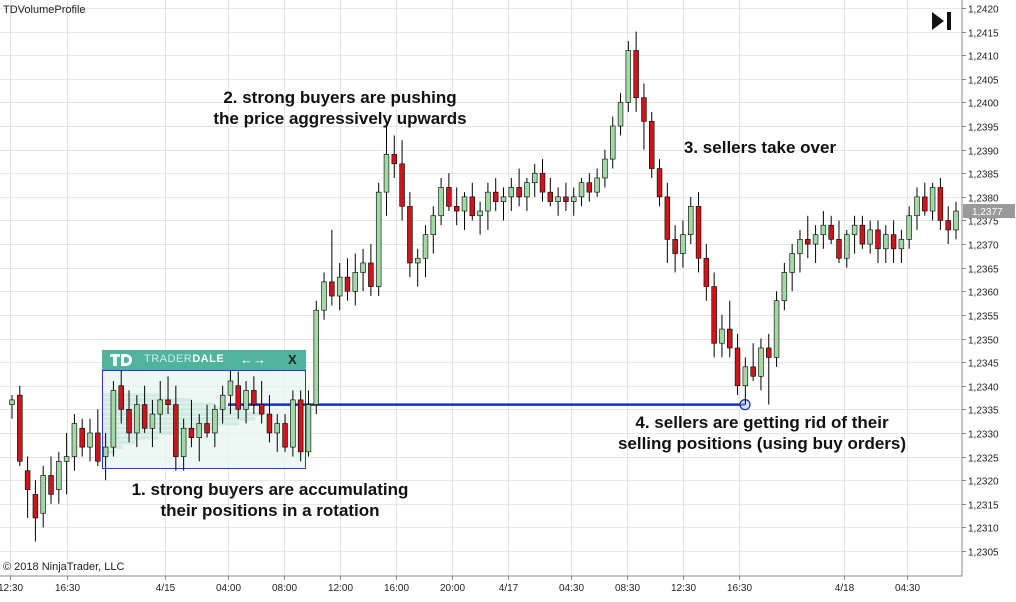  Describe the element at coordinates (253, 359) in the screenshot. I see `move-arrows-icon: ←→` at that location.